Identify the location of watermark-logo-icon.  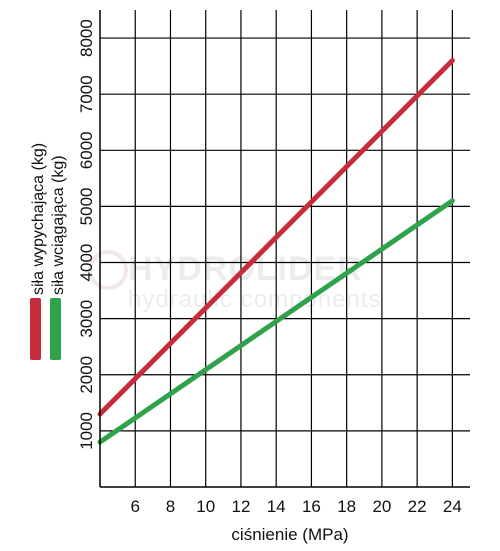
(108, 270).